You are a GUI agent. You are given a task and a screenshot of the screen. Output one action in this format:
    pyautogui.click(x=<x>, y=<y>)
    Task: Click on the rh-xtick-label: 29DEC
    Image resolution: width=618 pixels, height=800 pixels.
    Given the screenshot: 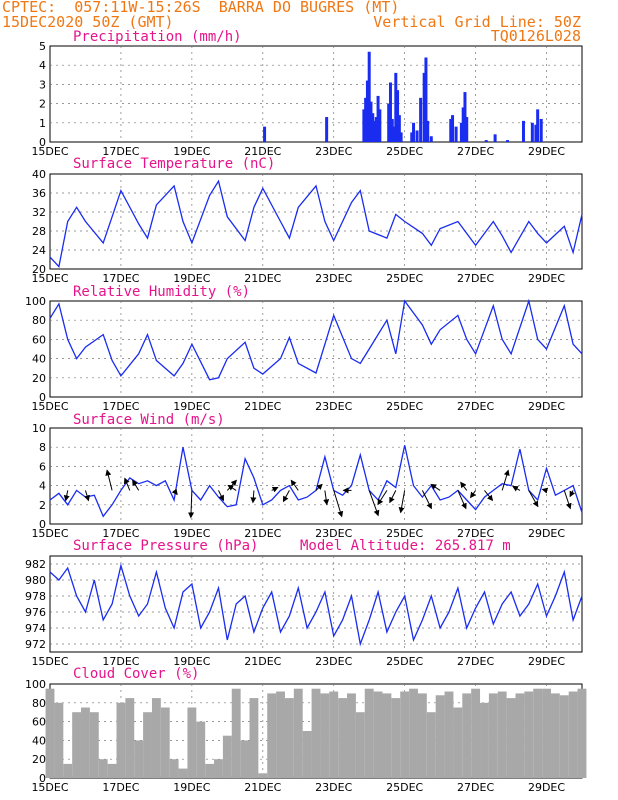 What is the action you would take?
    pyautogui.click(x=546, y=406)
    